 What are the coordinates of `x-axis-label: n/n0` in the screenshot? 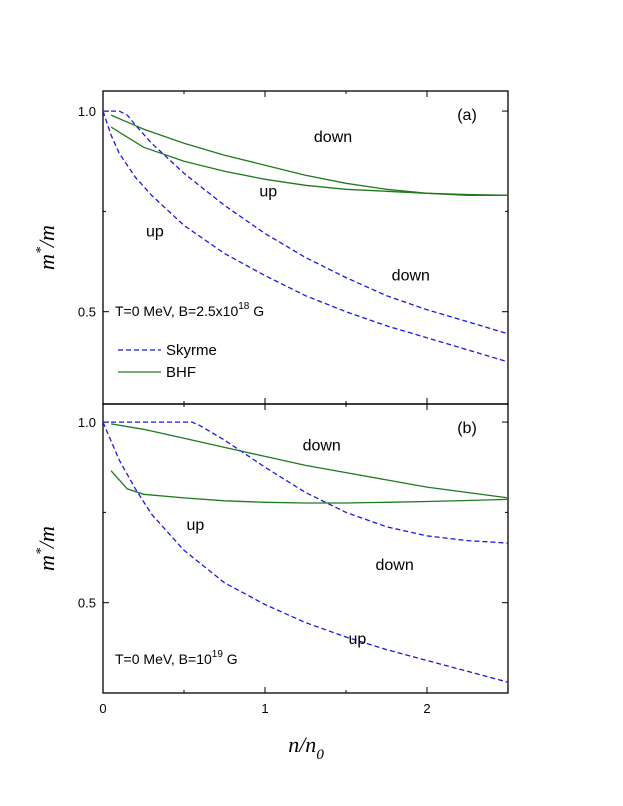 It's located at (306, 747).